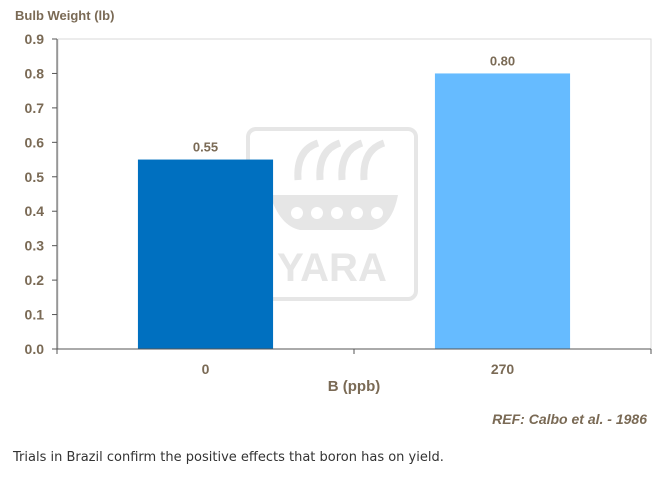 The width and height of the screenshot is (661, 487). What do you see at coordinates (354, 386) in the screenshot?
I see `x-axis-label: B (ppb)` at bounding box center [354, 386].